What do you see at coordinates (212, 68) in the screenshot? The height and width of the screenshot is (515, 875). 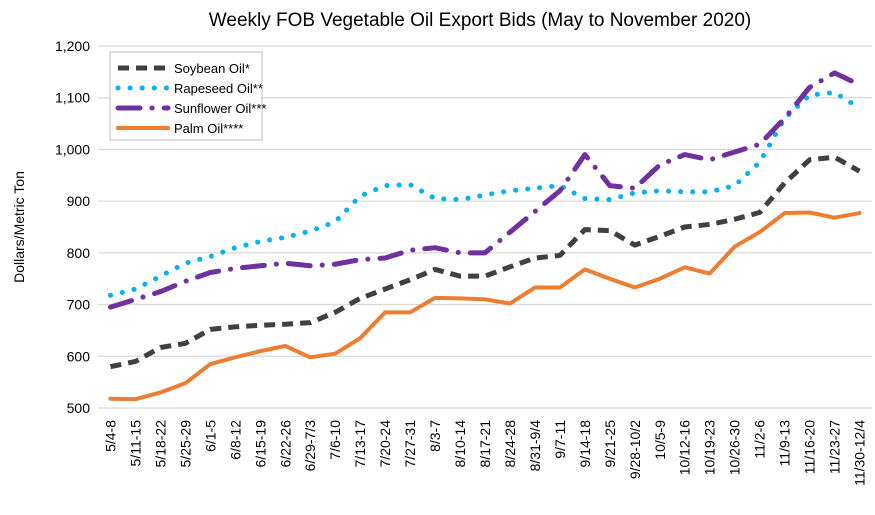 I see `legend-label: Soybean Oil*` at bounding box center [212, 68].